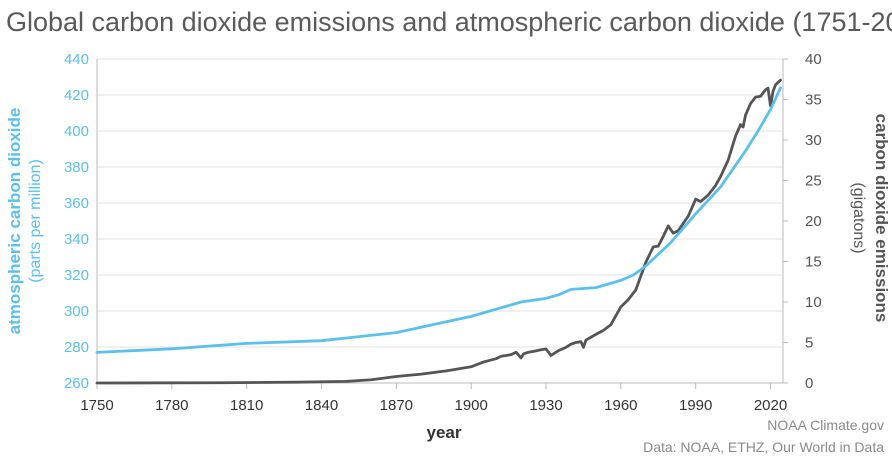  What do you see at coordinates (470, 405) in the screenshot?
I see `x-tick-label: 1900` at bounding box center [470, 405].